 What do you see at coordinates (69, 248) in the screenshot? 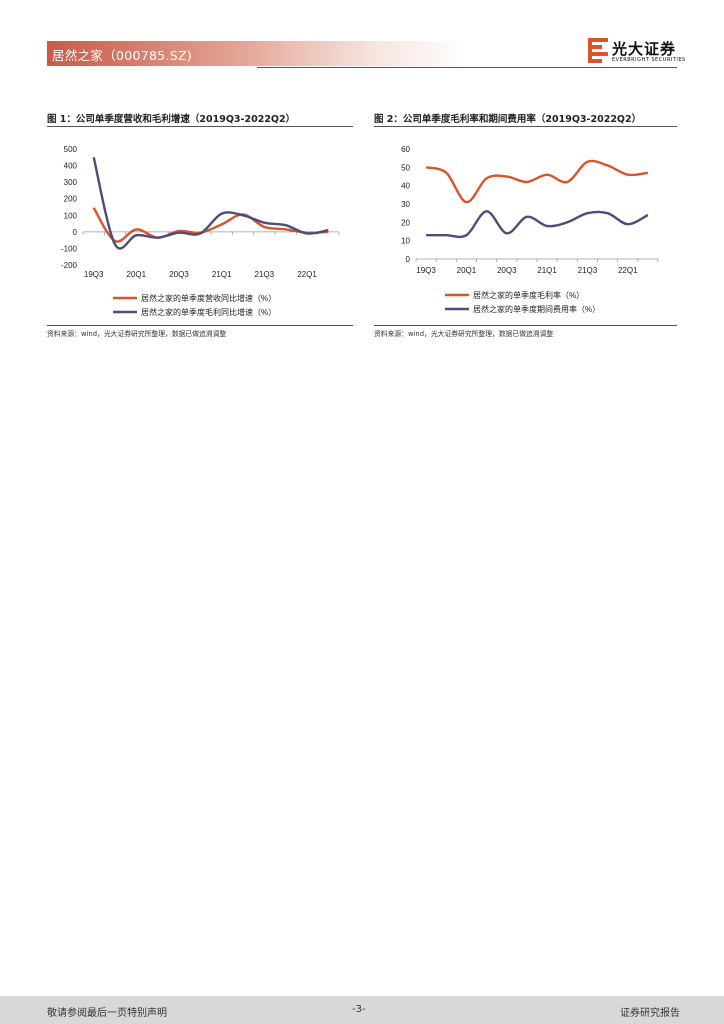
I see `y-tick-label: -100` at bounding box center [69, 248].